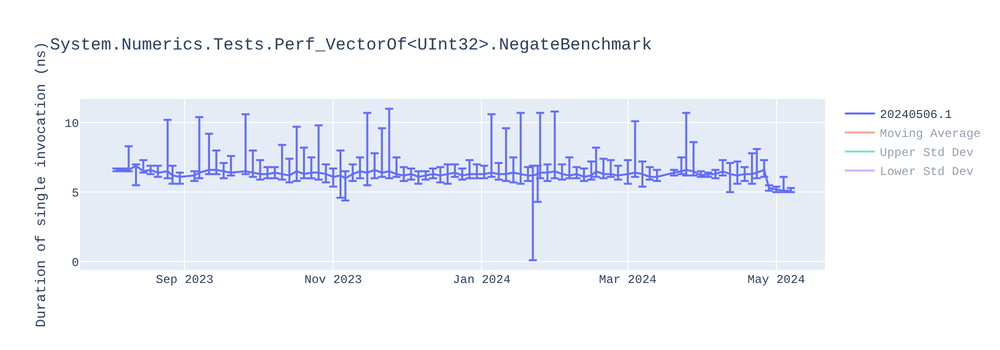  Describe the element at coordinates (75, 263) in the screenshot. I see `y-tick-label: 0` at that location.